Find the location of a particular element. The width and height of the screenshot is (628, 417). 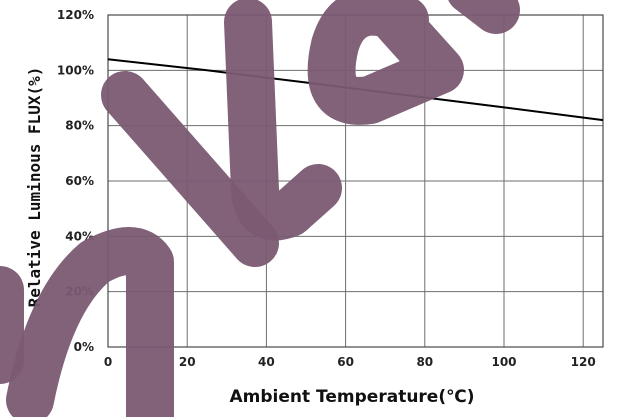

x-axis-label: Ambient Temperature(℃) is located at coordinates (352, 397).